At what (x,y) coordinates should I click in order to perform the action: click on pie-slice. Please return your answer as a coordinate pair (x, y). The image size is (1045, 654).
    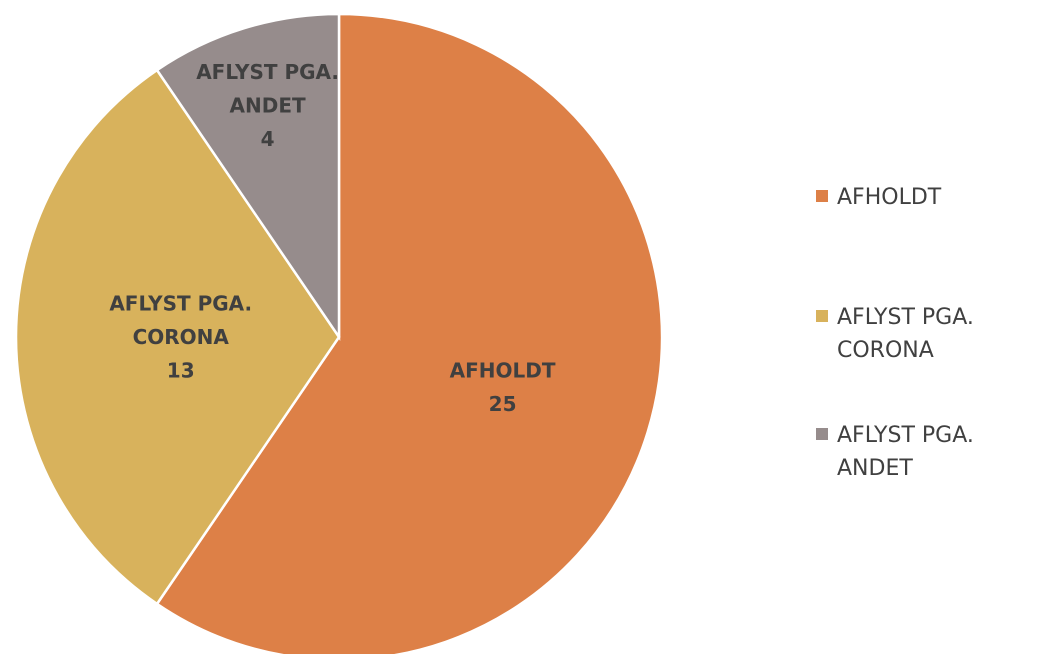
    Looking at the image, I should click on (248, 177).